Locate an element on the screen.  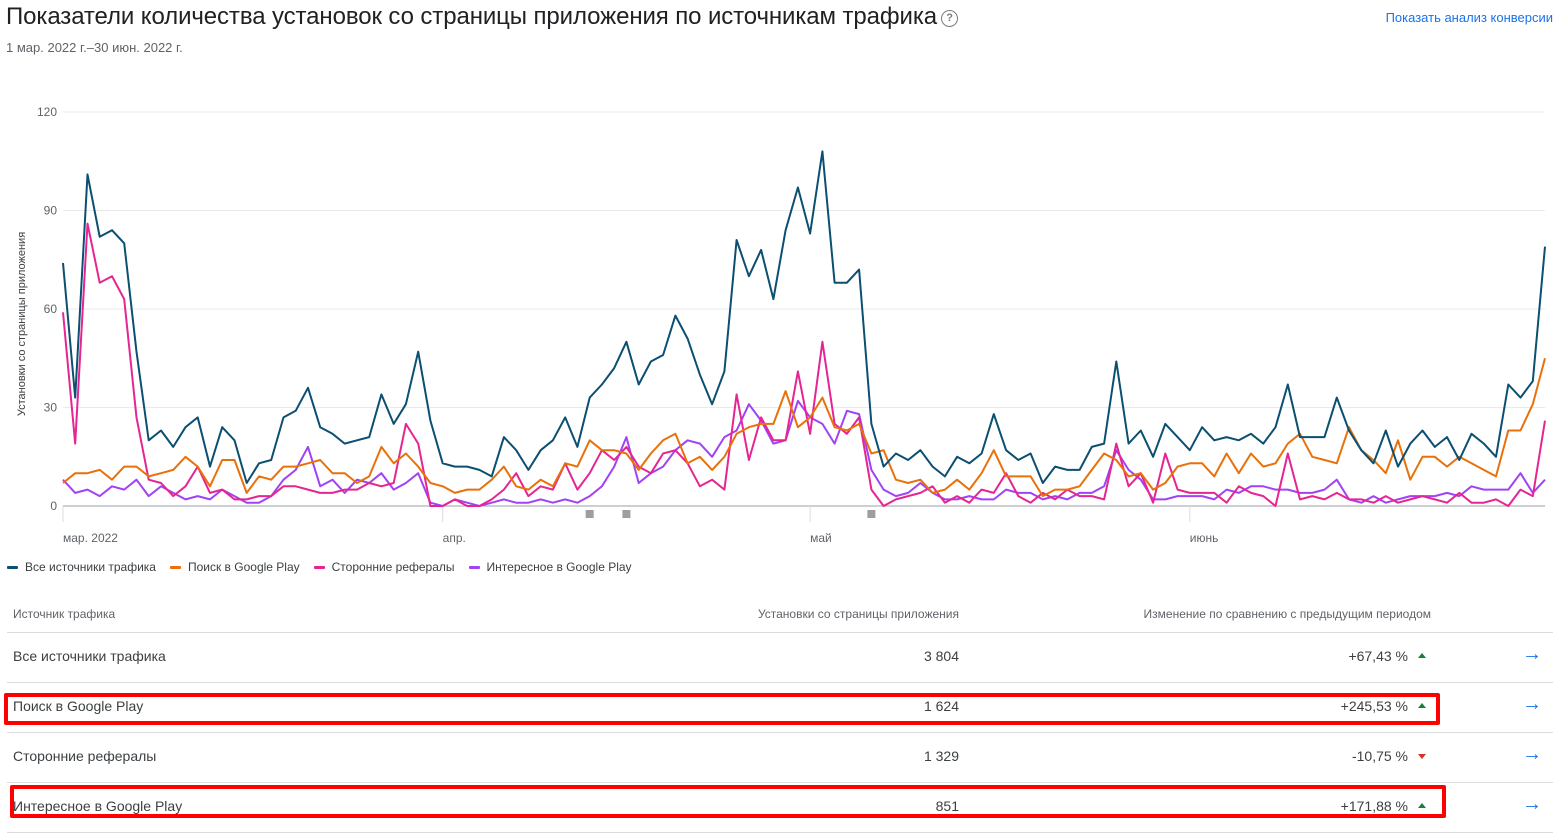
source-name: Интересное в Google Play is located at coordinates (98, 806).